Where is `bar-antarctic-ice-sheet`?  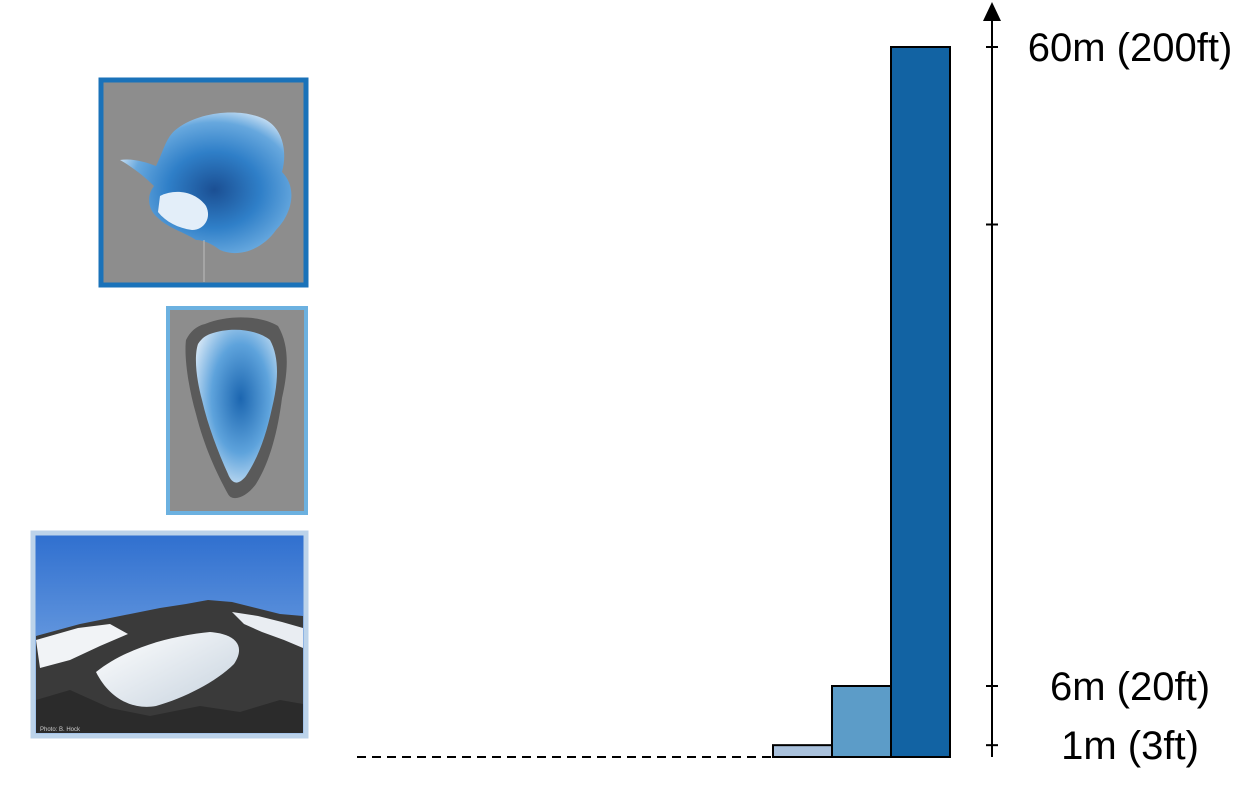 bar-antarctic-ice-sheet is located at coordinates (920, 402).